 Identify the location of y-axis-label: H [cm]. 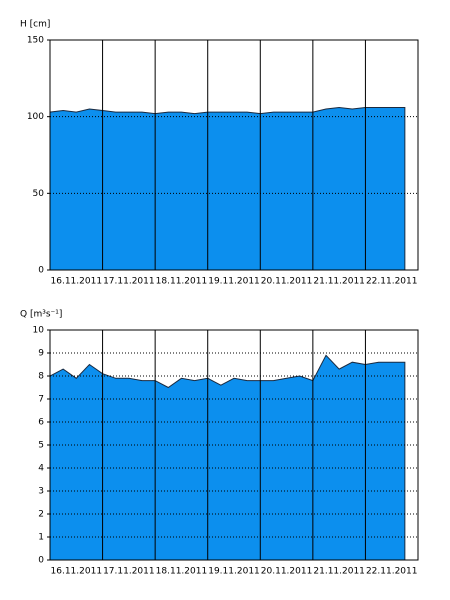
(35, 25).